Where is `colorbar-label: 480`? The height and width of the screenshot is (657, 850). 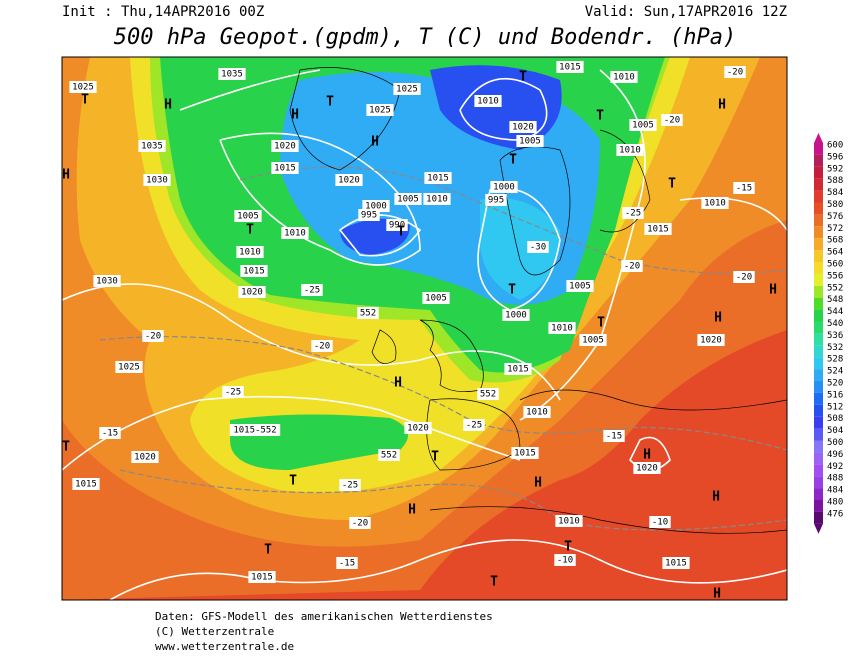
colorbar-label: 480 is located at coordinates (835, 503).